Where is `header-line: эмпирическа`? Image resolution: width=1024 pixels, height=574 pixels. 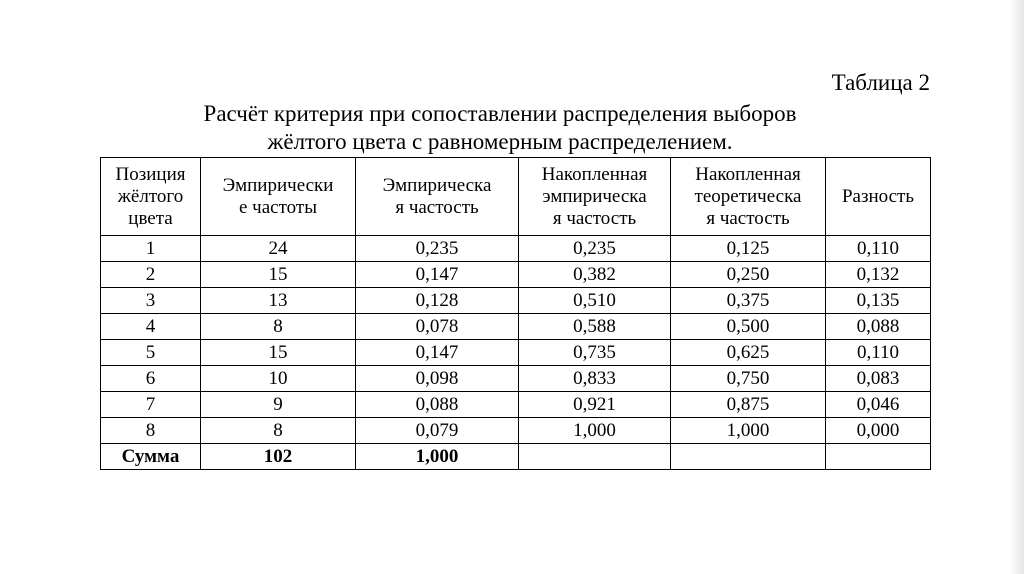
header-line: эмпирическа is located at coordinates (594, 196).